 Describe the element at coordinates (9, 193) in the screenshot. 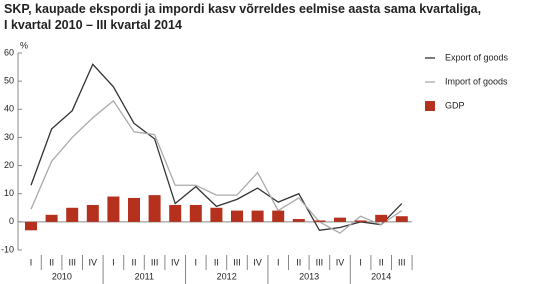

I see `y-tick-label: 10` at that location.